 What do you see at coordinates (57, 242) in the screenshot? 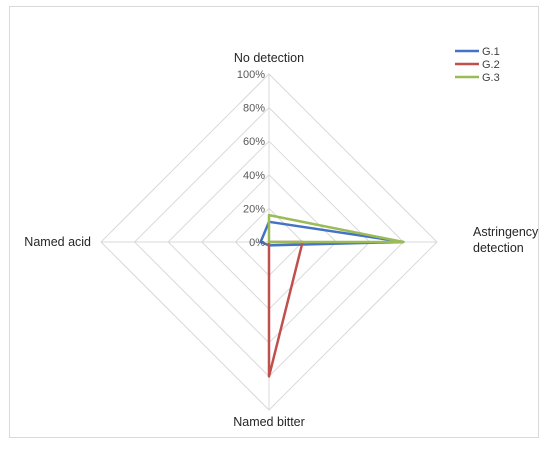
I see `category-label: Named acid` at bounding box center [57, 242].